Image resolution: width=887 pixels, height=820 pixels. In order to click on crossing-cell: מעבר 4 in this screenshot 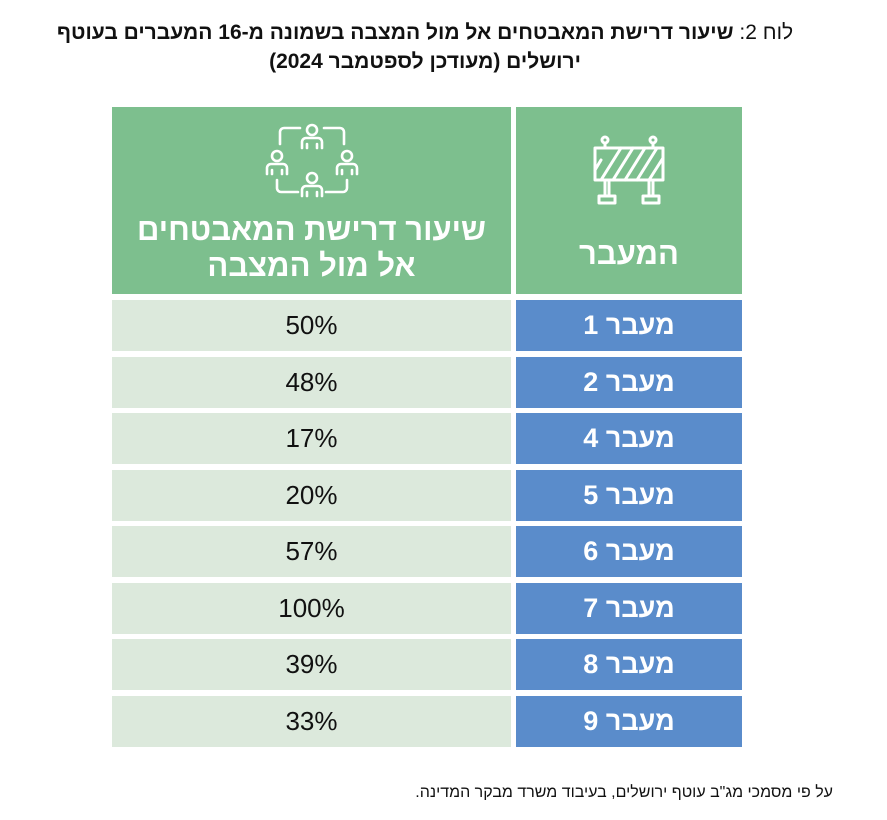, I will do `click(629, 438)`.